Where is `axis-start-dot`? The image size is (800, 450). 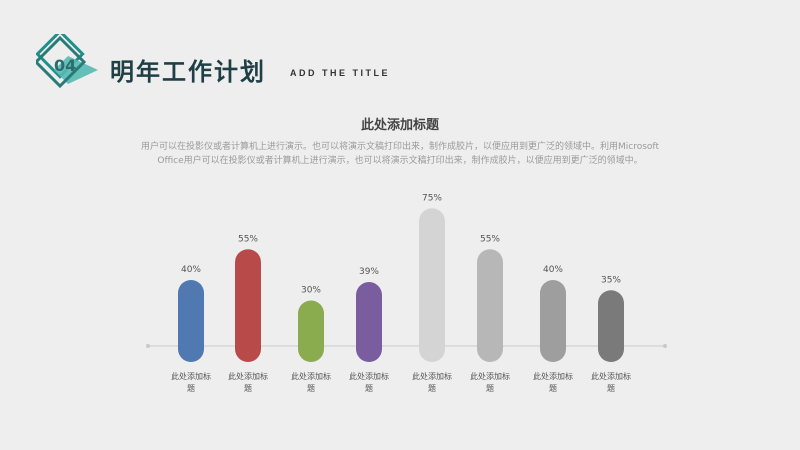
axis-start-dot is located at coordinates (148, 346).